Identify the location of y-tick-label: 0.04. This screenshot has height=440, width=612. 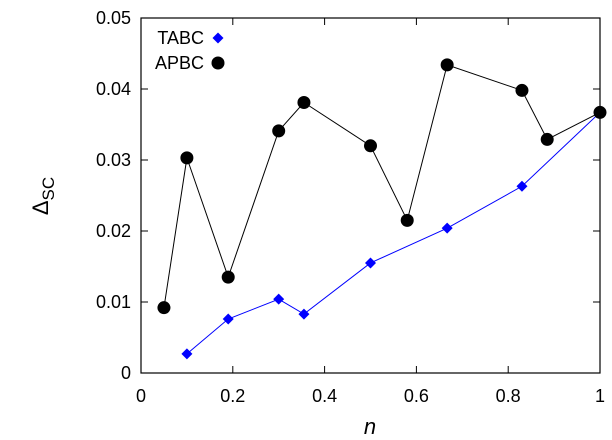
(113, 89).